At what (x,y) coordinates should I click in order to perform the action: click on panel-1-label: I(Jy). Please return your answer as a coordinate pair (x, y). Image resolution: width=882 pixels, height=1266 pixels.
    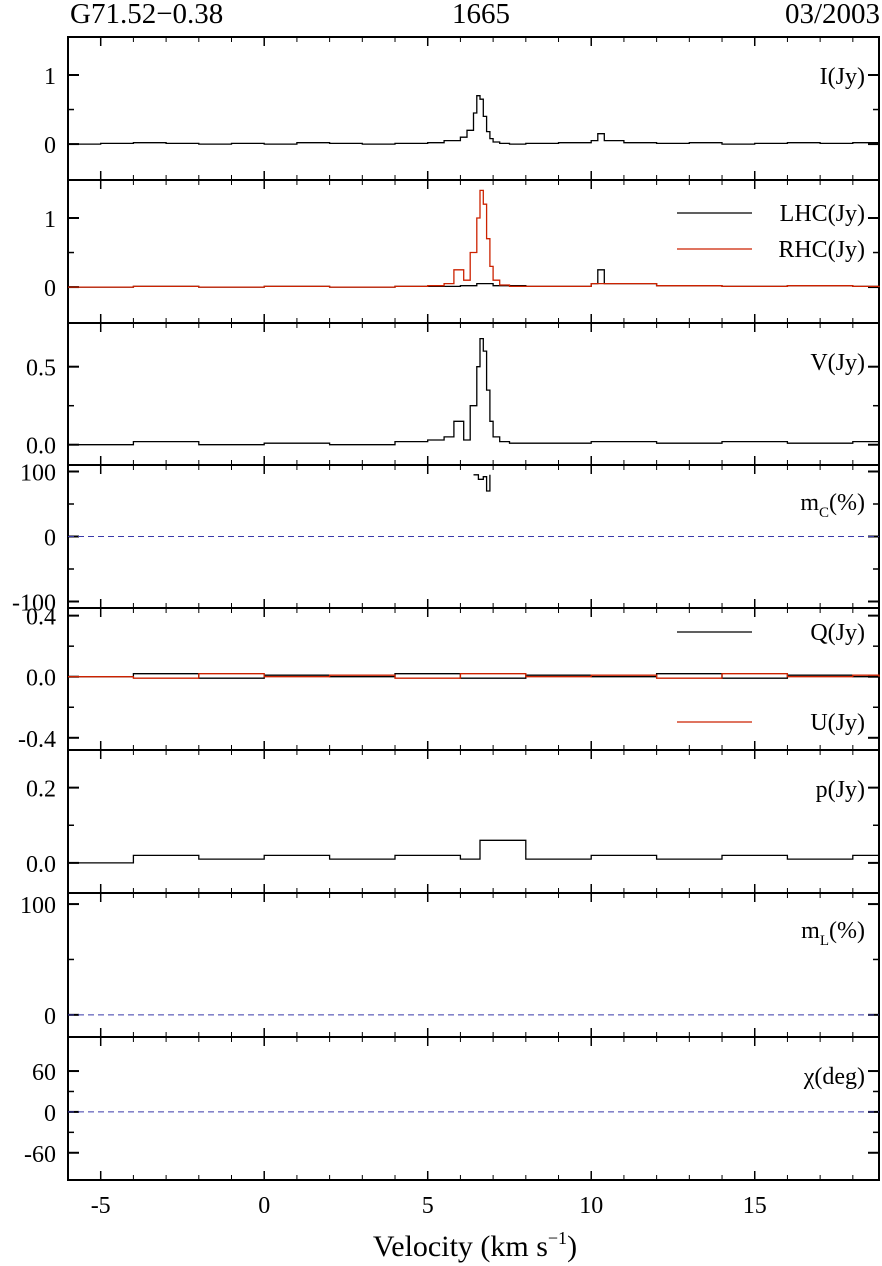
    Looking at the image, I should click on (842, 77).